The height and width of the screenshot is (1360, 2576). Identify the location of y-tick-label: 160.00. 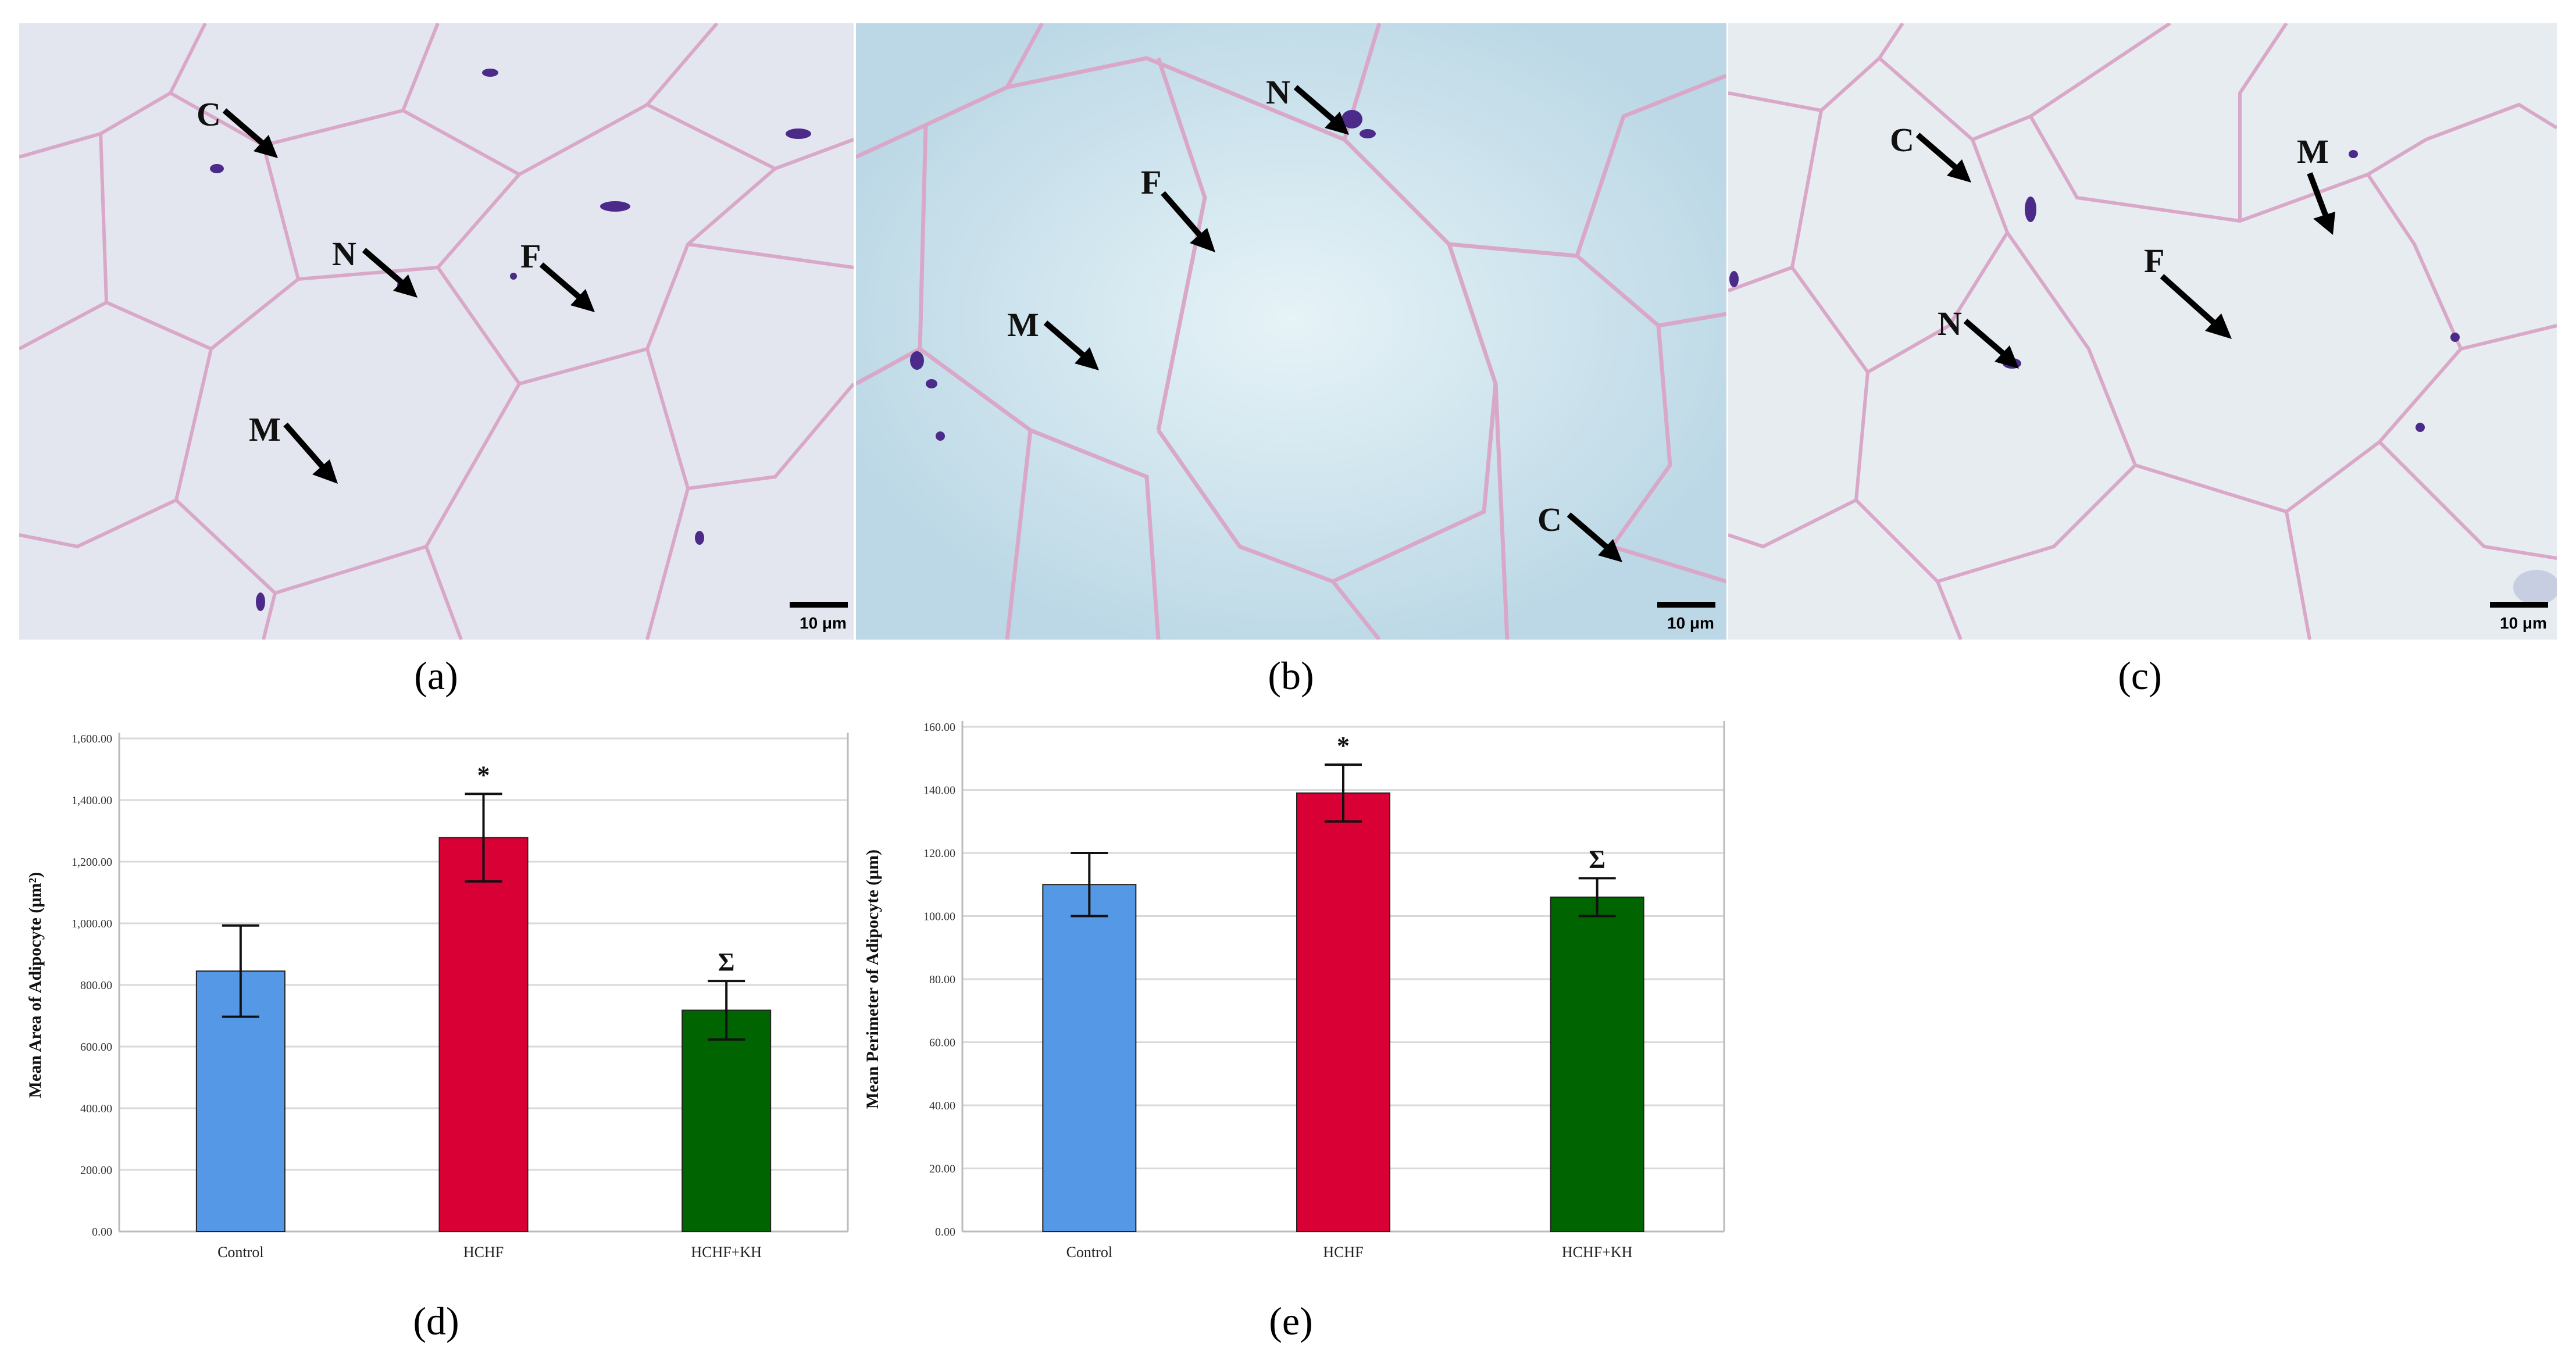
(939, 727).